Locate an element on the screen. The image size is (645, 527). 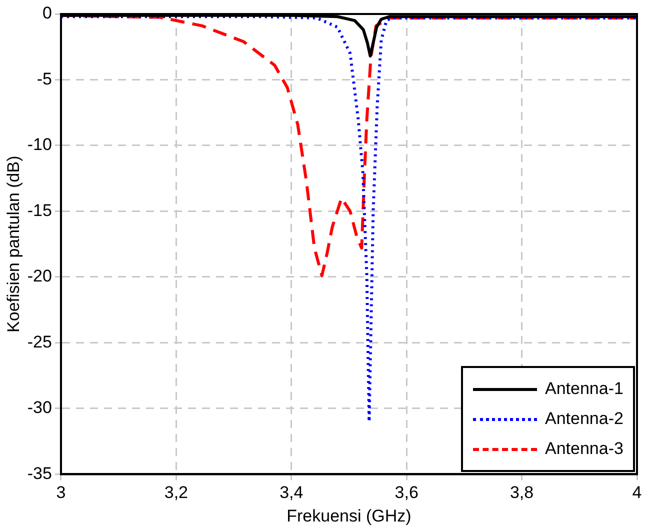
legend-label: Antenna-1 is located at coordinates (584, 389).